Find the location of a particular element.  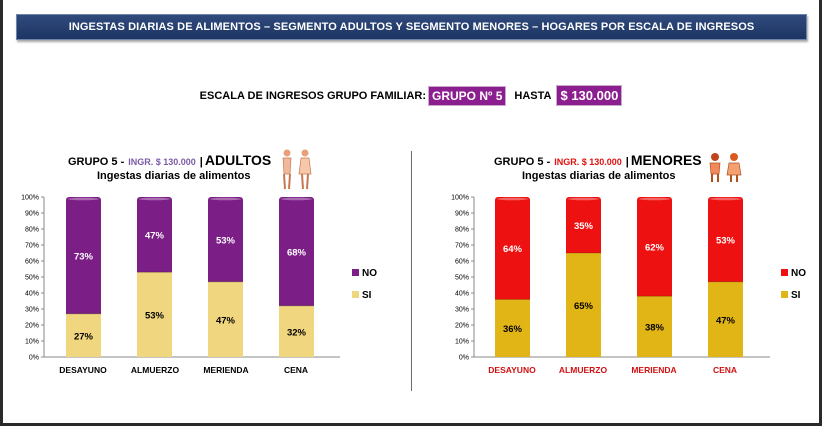

adultos-bar-no-cena is located at coordinates (296, 253).